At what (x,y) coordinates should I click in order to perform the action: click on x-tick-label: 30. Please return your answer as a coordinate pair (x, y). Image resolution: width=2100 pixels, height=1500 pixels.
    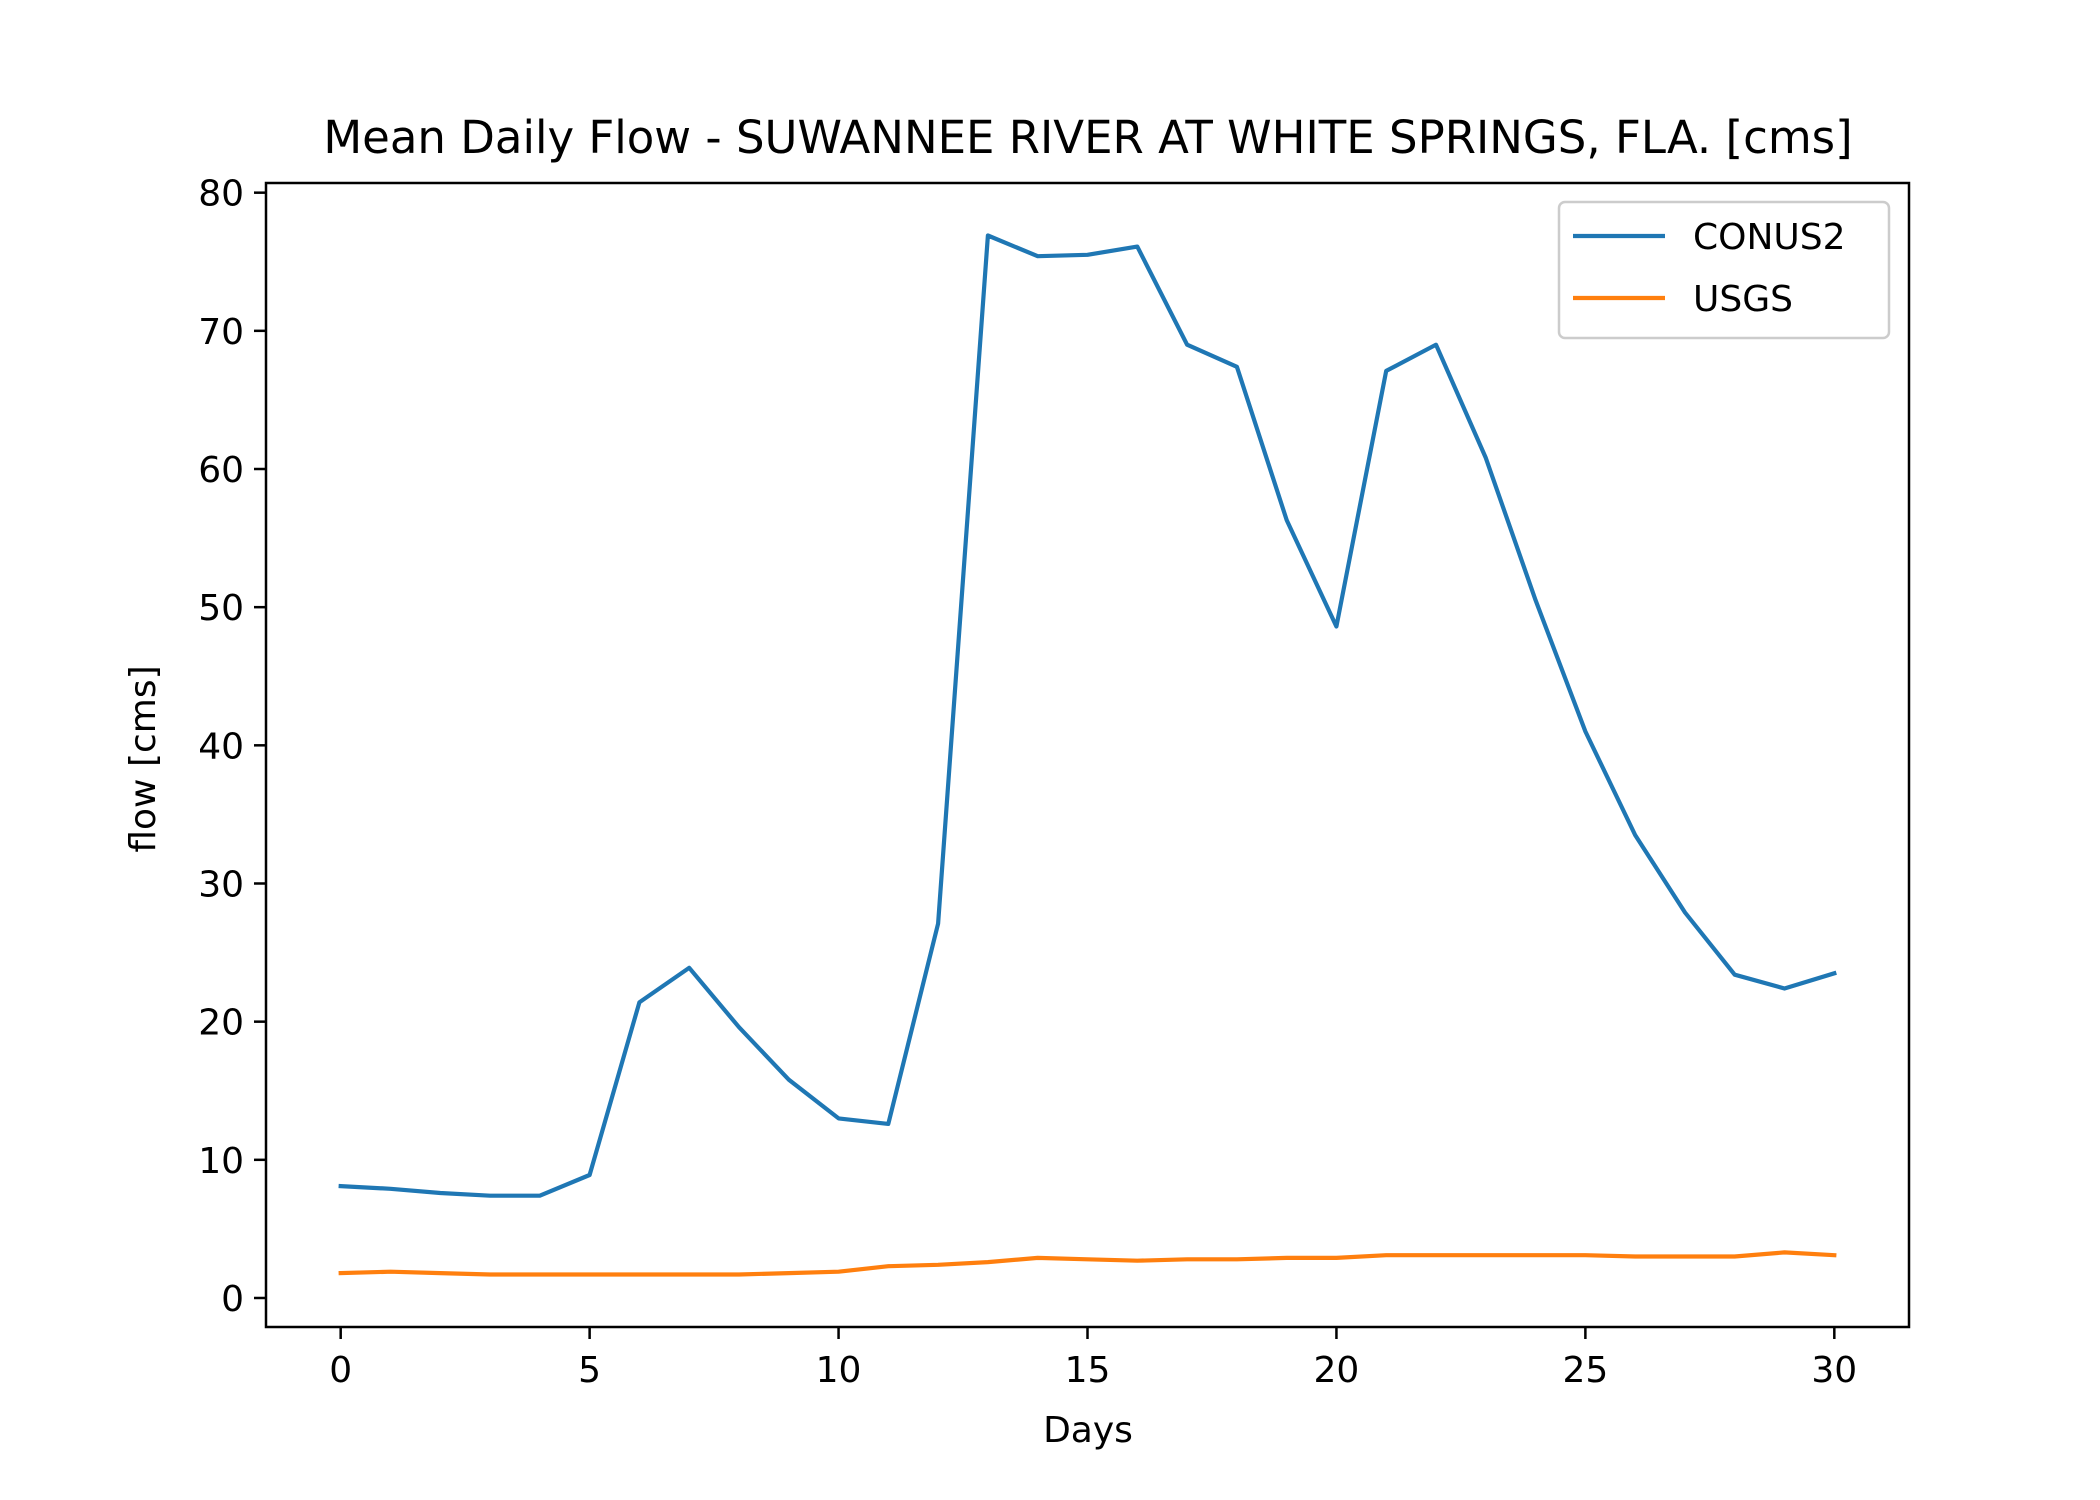
    Looking at the image, I should click on (1834, 1370).